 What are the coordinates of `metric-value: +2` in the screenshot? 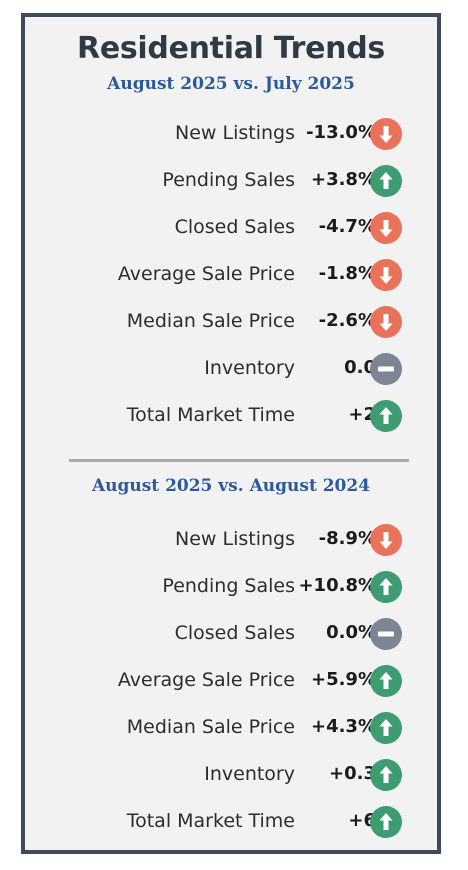 It's located at (362, 414).